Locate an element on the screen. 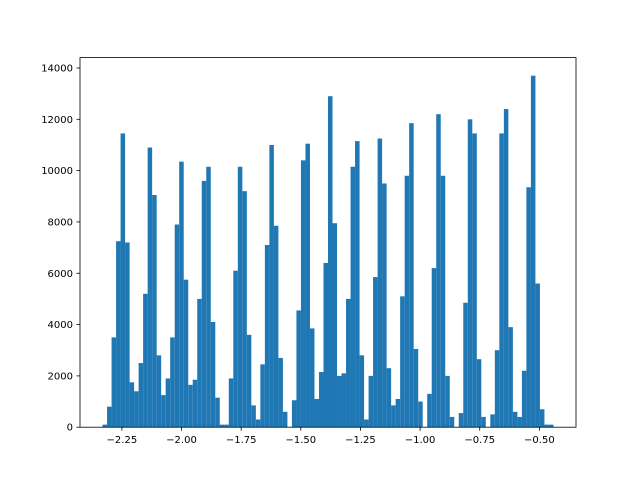  y-tick-label: 14000 is located at coordinates (57, 68).